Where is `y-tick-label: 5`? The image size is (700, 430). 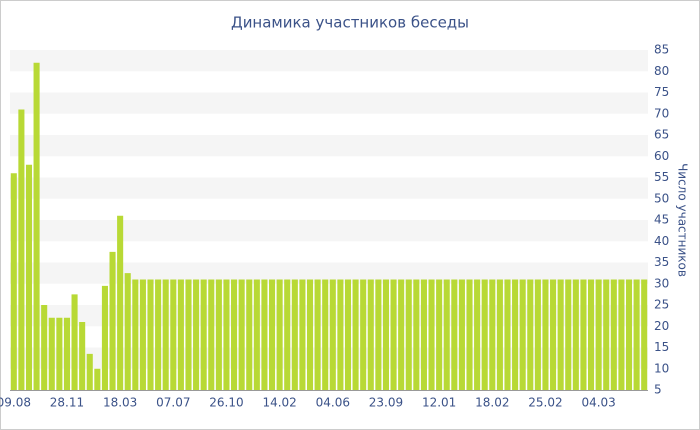
y-tick-label: 5 is located at coordinates (658, 390).